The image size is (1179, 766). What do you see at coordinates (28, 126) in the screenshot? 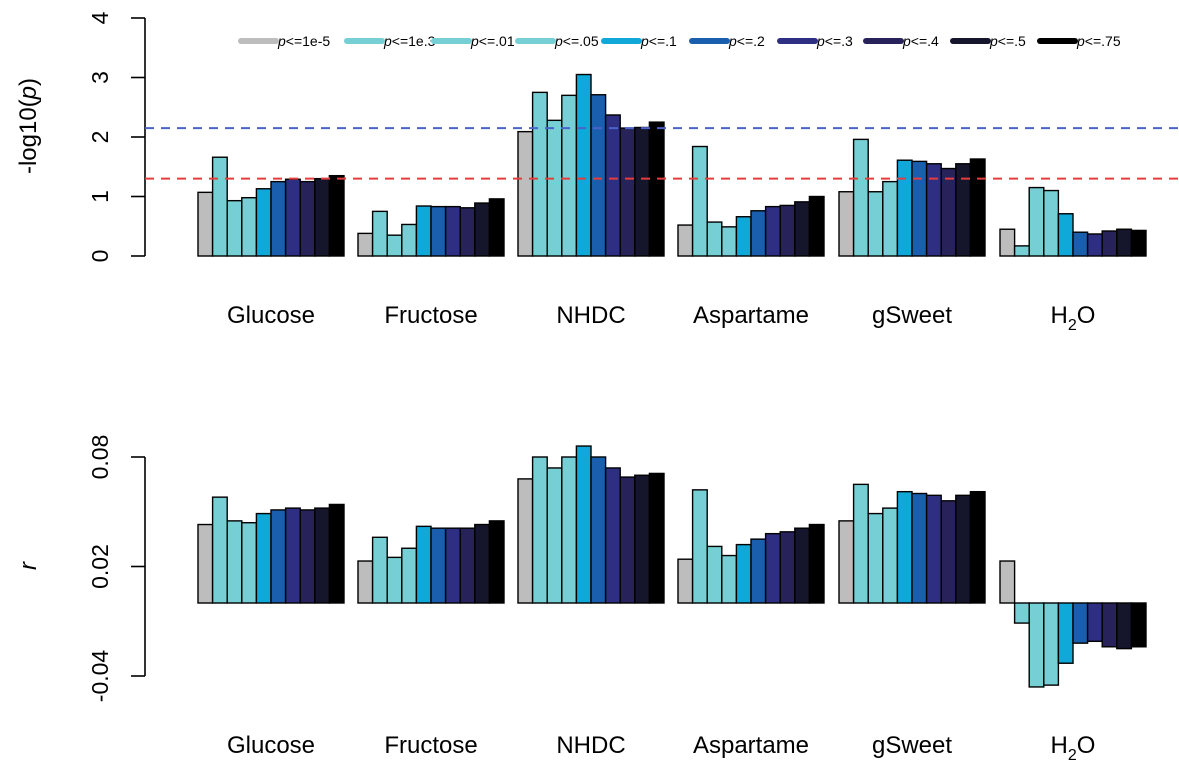
I see `y-axis-label: -log10(p)` at bounding box center [28, 126].